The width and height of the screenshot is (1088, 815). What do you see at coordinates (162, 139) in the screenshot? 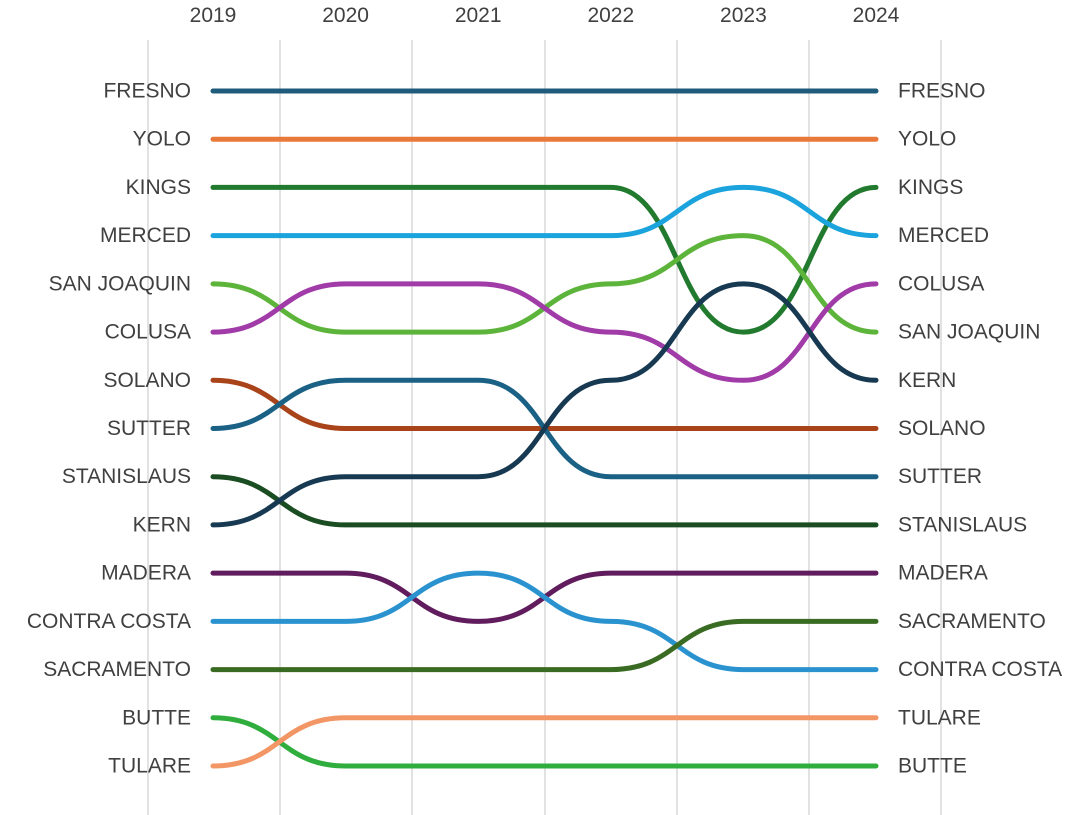
I see `left-rank-label: YOLO` at bounding box center [162, 139].